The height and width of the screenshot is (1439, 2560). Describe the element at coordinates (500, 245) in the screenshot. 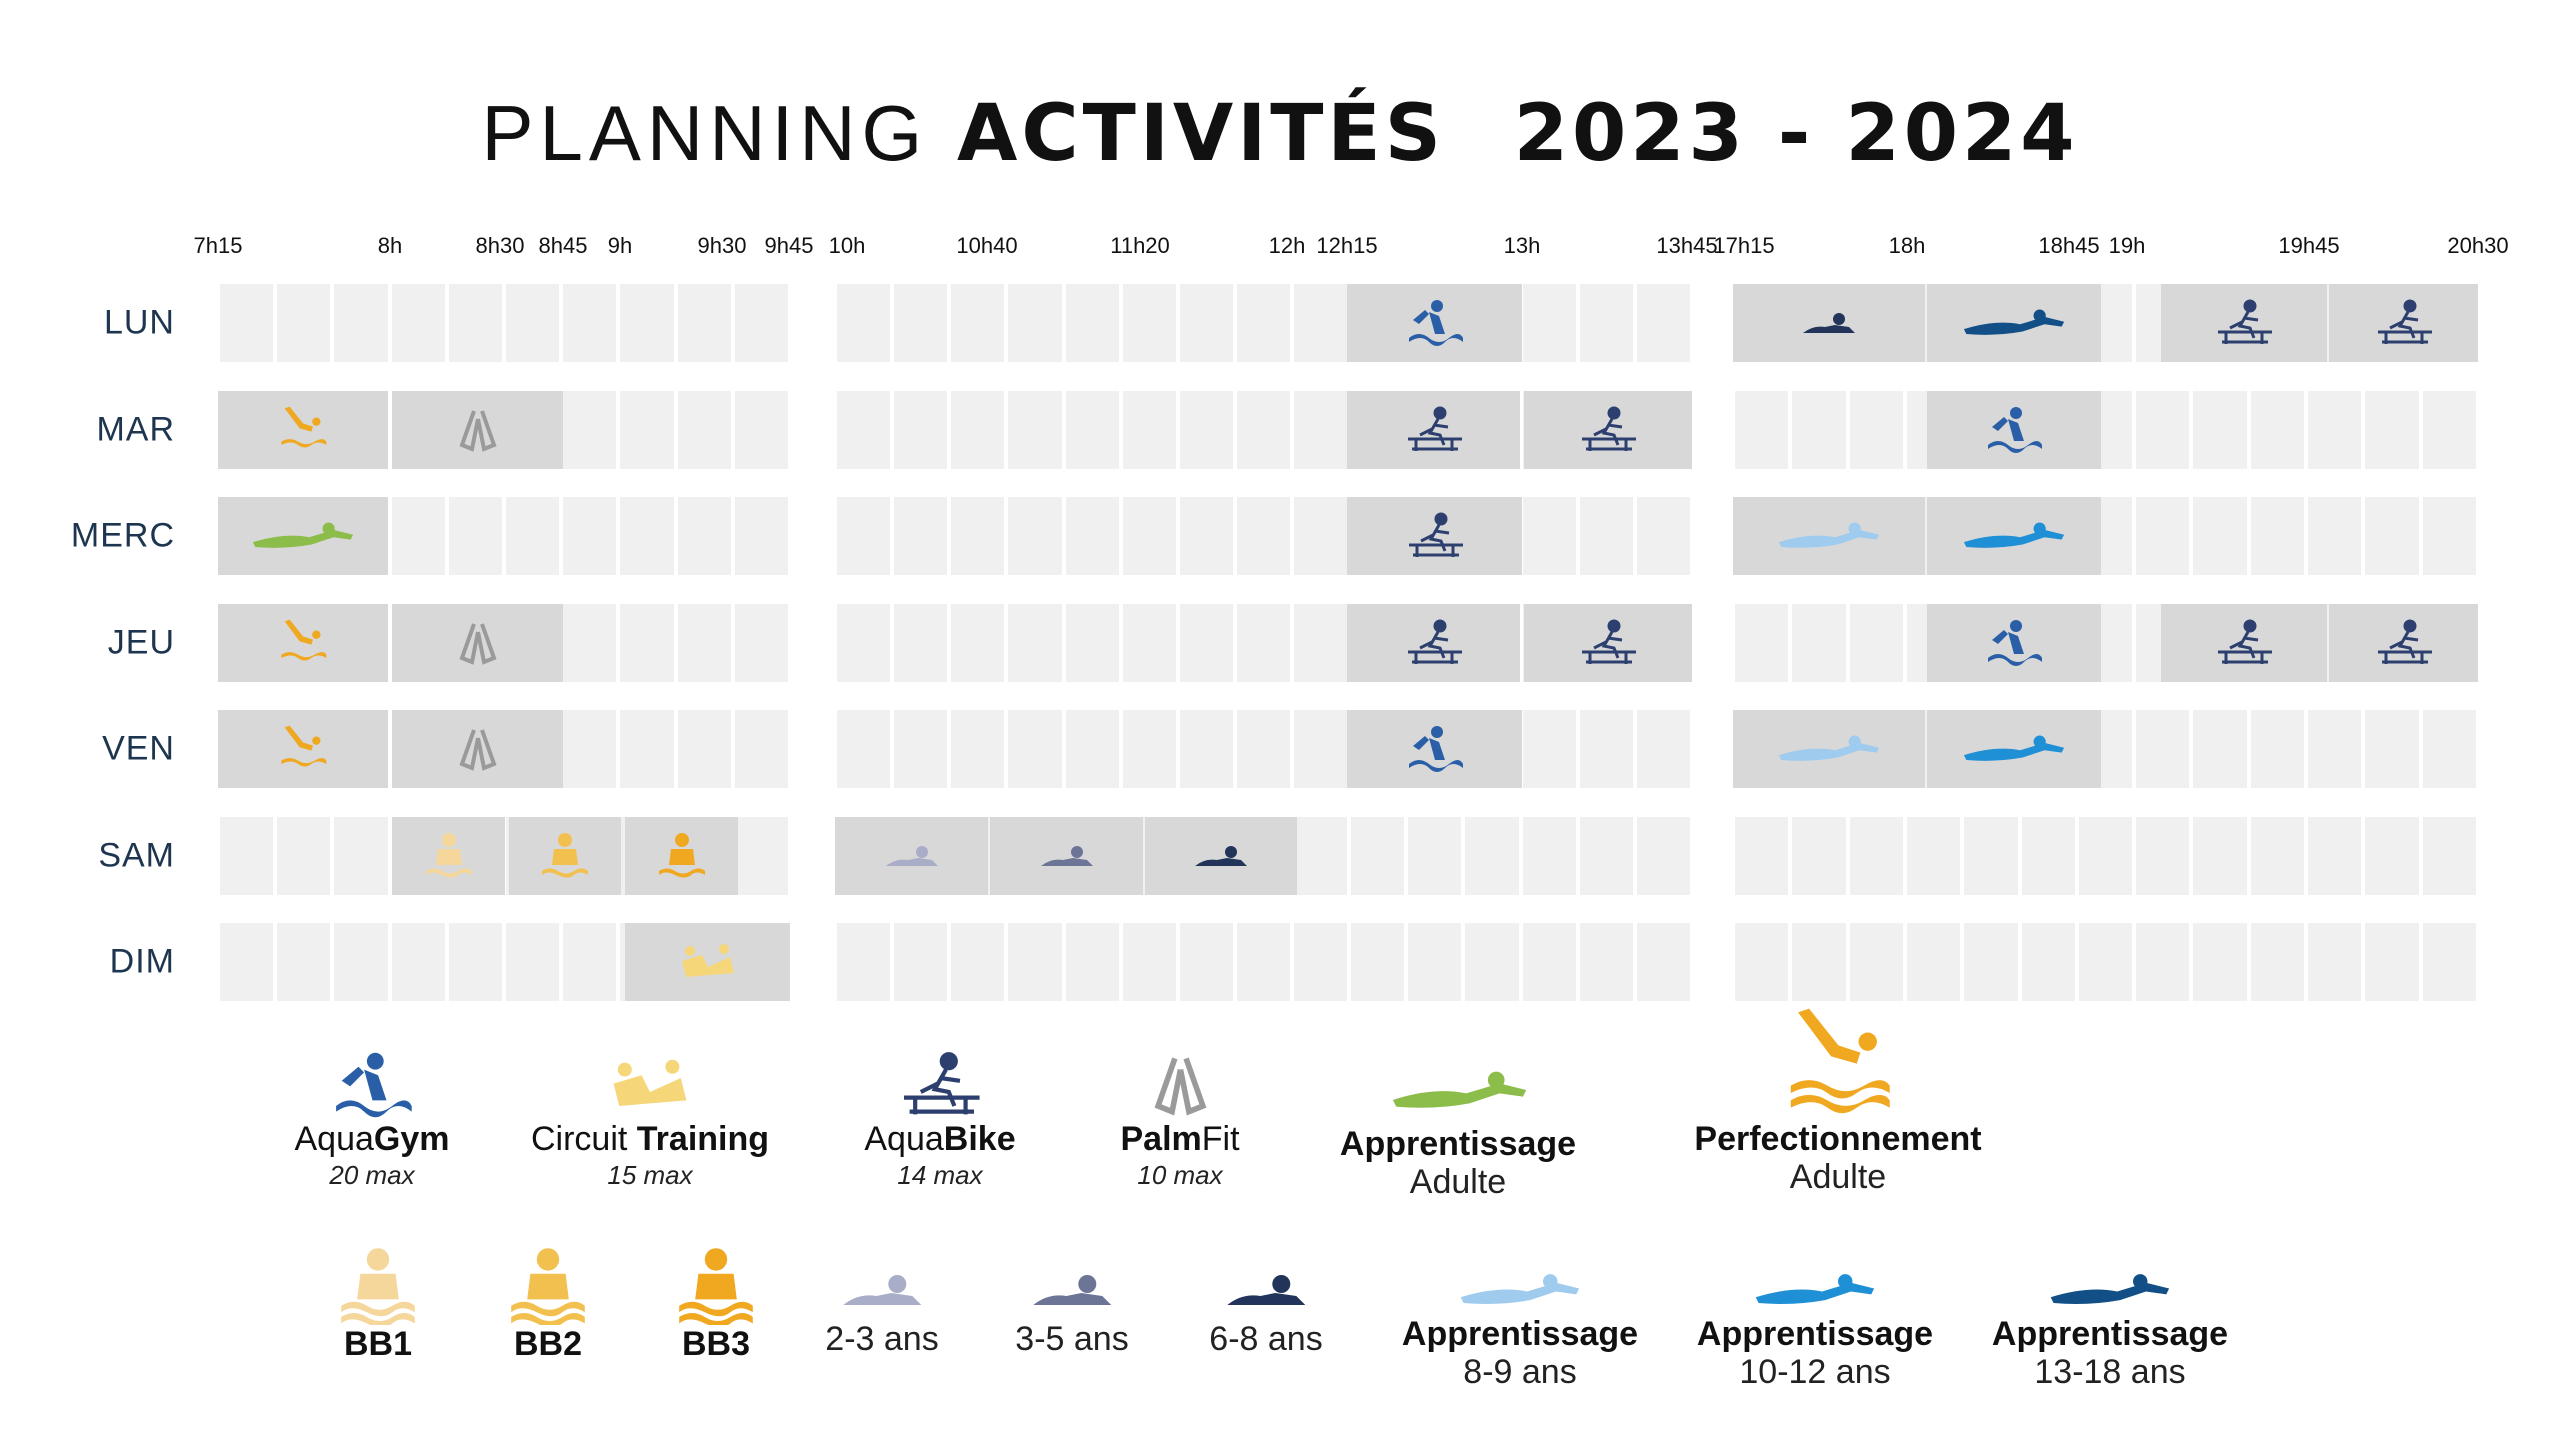

I see `time-label: 8h30` at that location.